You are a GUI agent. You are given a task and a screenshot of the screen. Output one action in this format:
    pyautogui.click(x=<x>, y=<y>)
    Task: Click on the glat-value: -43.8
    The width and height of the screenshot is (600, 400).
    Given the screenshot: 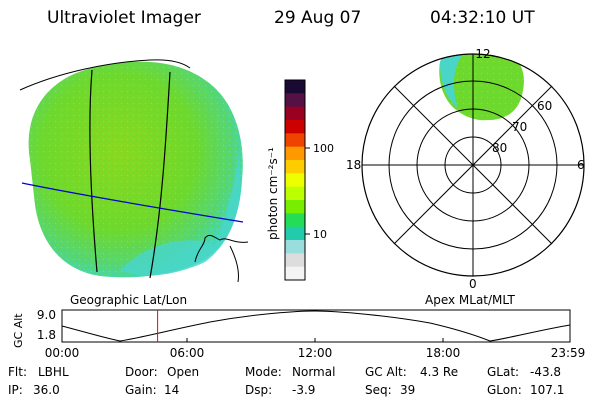 What is the action you would take?
    pyautogui.click(x=546, y=372)
    